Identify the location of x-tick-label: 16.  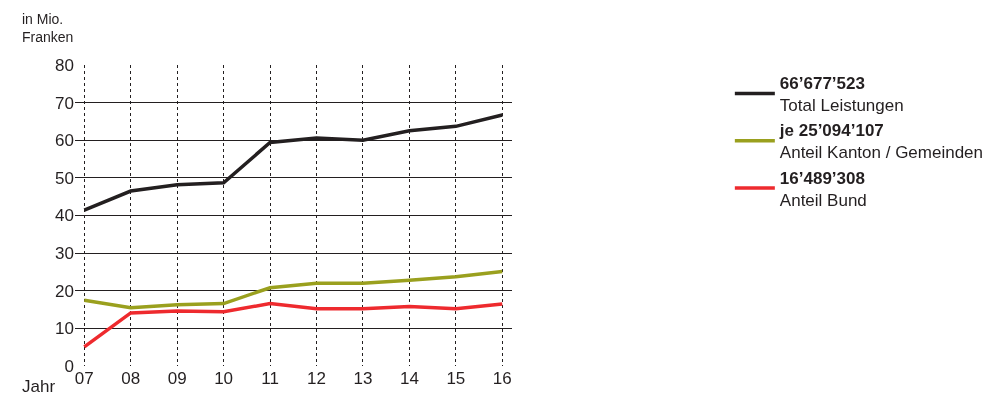
(502, 378).